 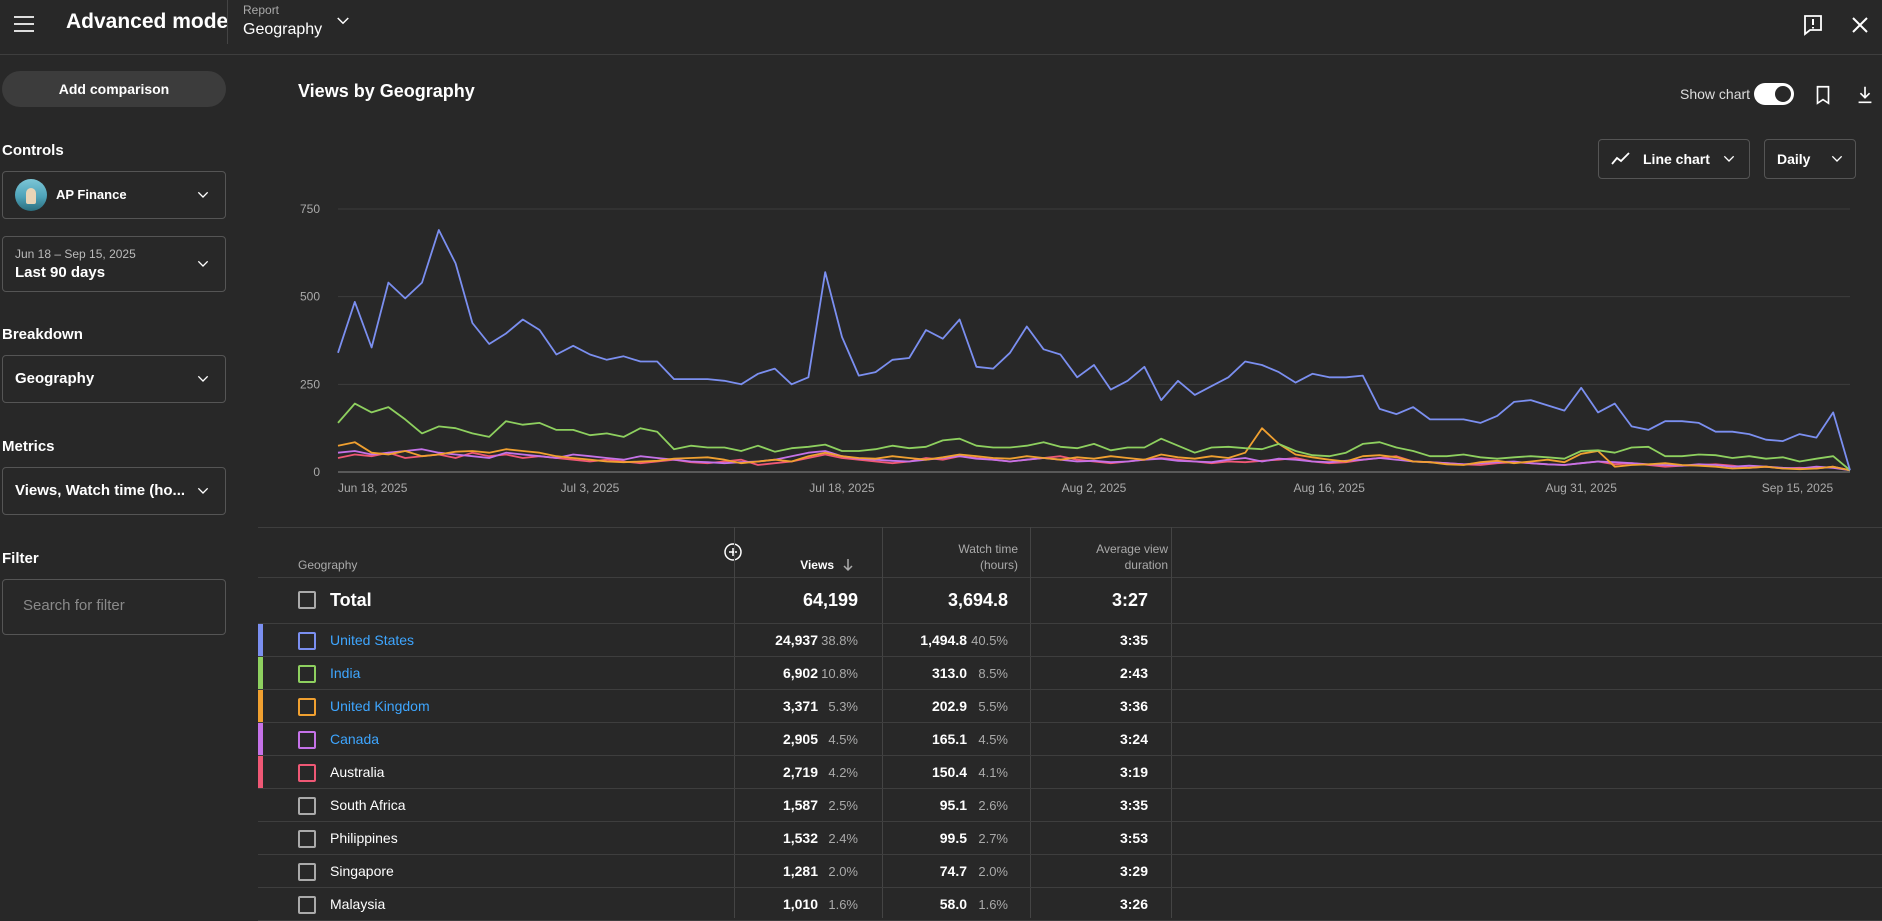 I want to click on report-selector: Geography, so click(x=283, y=29).